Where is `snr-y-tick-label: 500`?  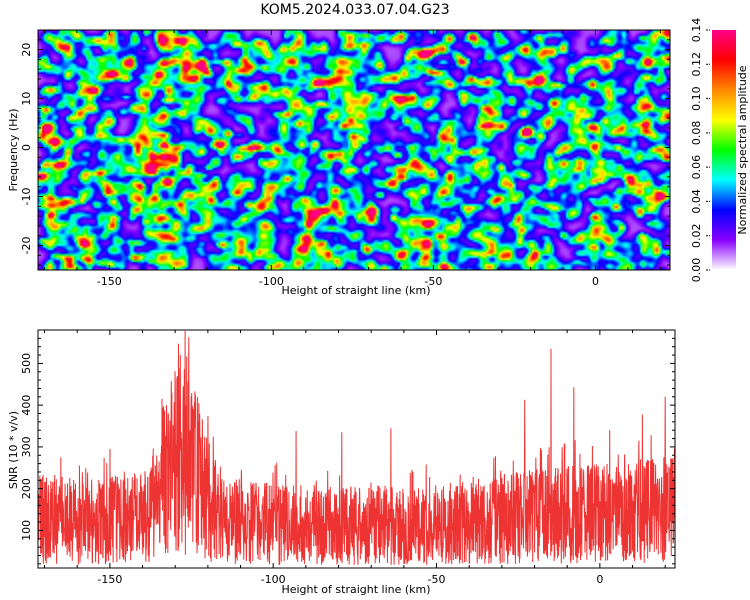 snr-y-tick-label: 500 is located at coordinates (26, 363).